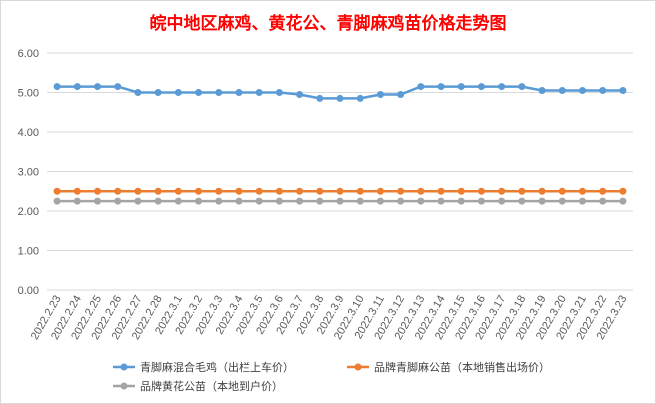 This screenshot has height=404, width=656. Describe the element at coordinates (28, 252) in the screenshot. I see `y-tick-label: 1.00` at that location.